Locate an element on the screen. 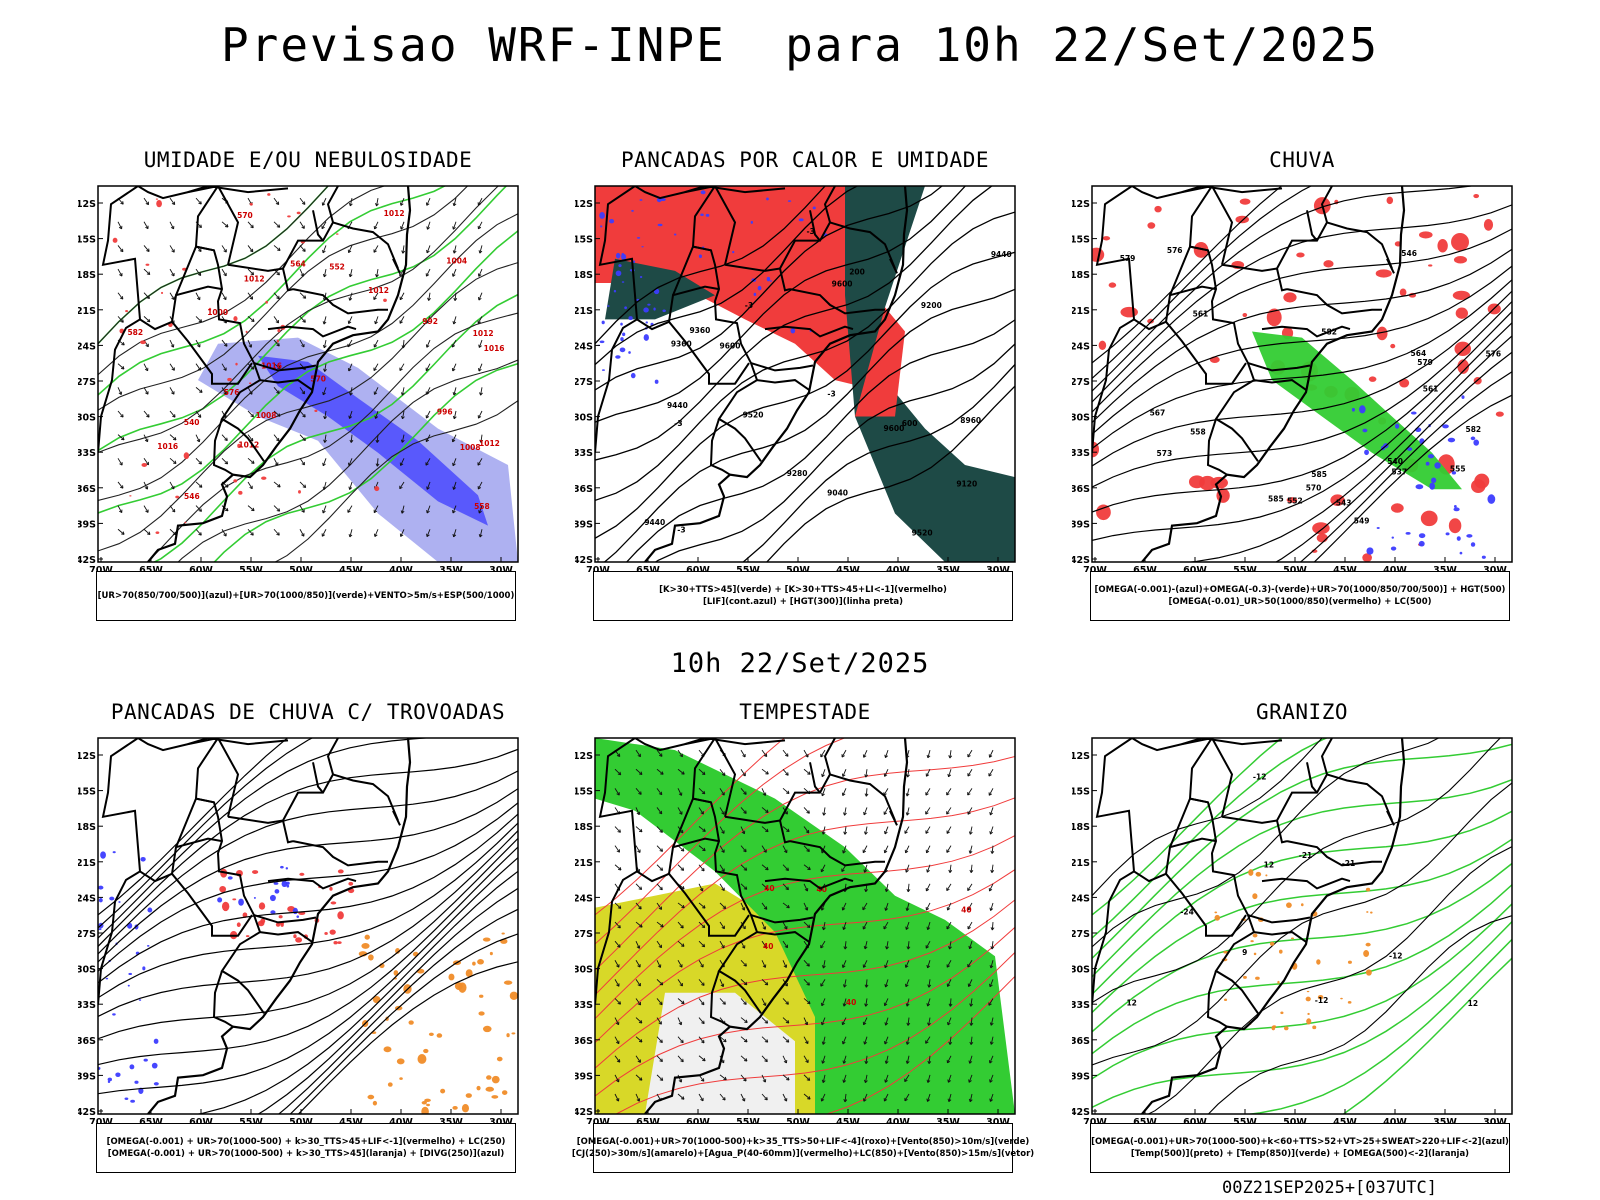 This screenshot has height=1200, width=1600. lon-tick-label: 50W is located at coordinates (301, 1120).